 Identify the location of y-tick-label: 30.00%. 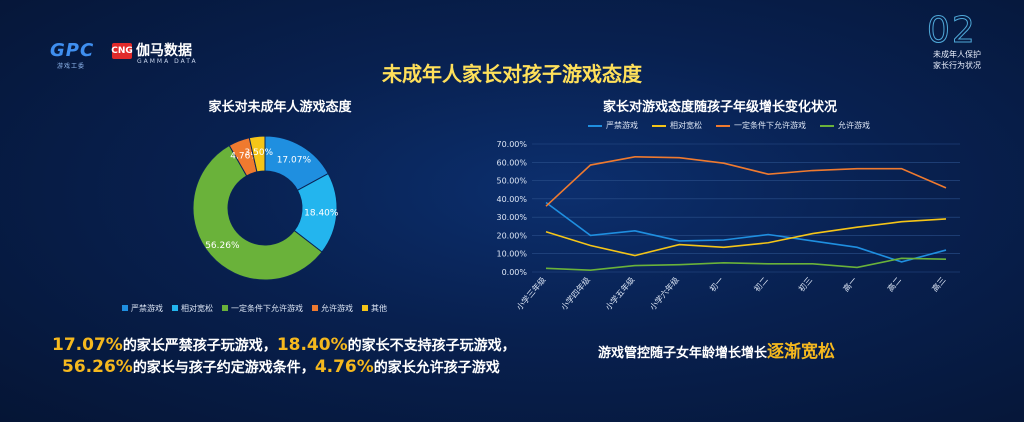
(511, 217).